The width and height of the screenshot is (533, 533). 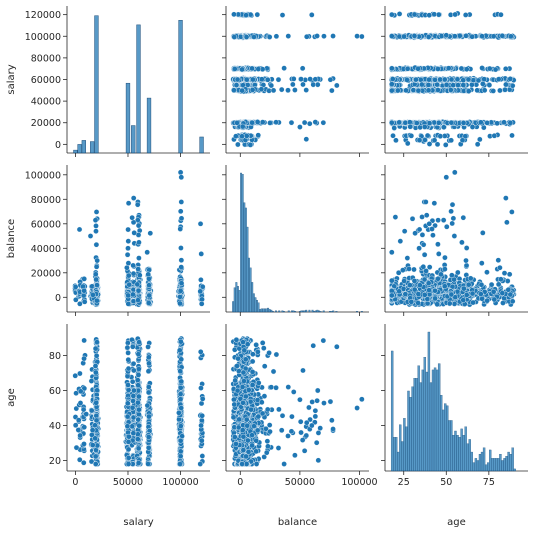 I want to click on y-tick-label: 40000, so click(x=46, y=249).